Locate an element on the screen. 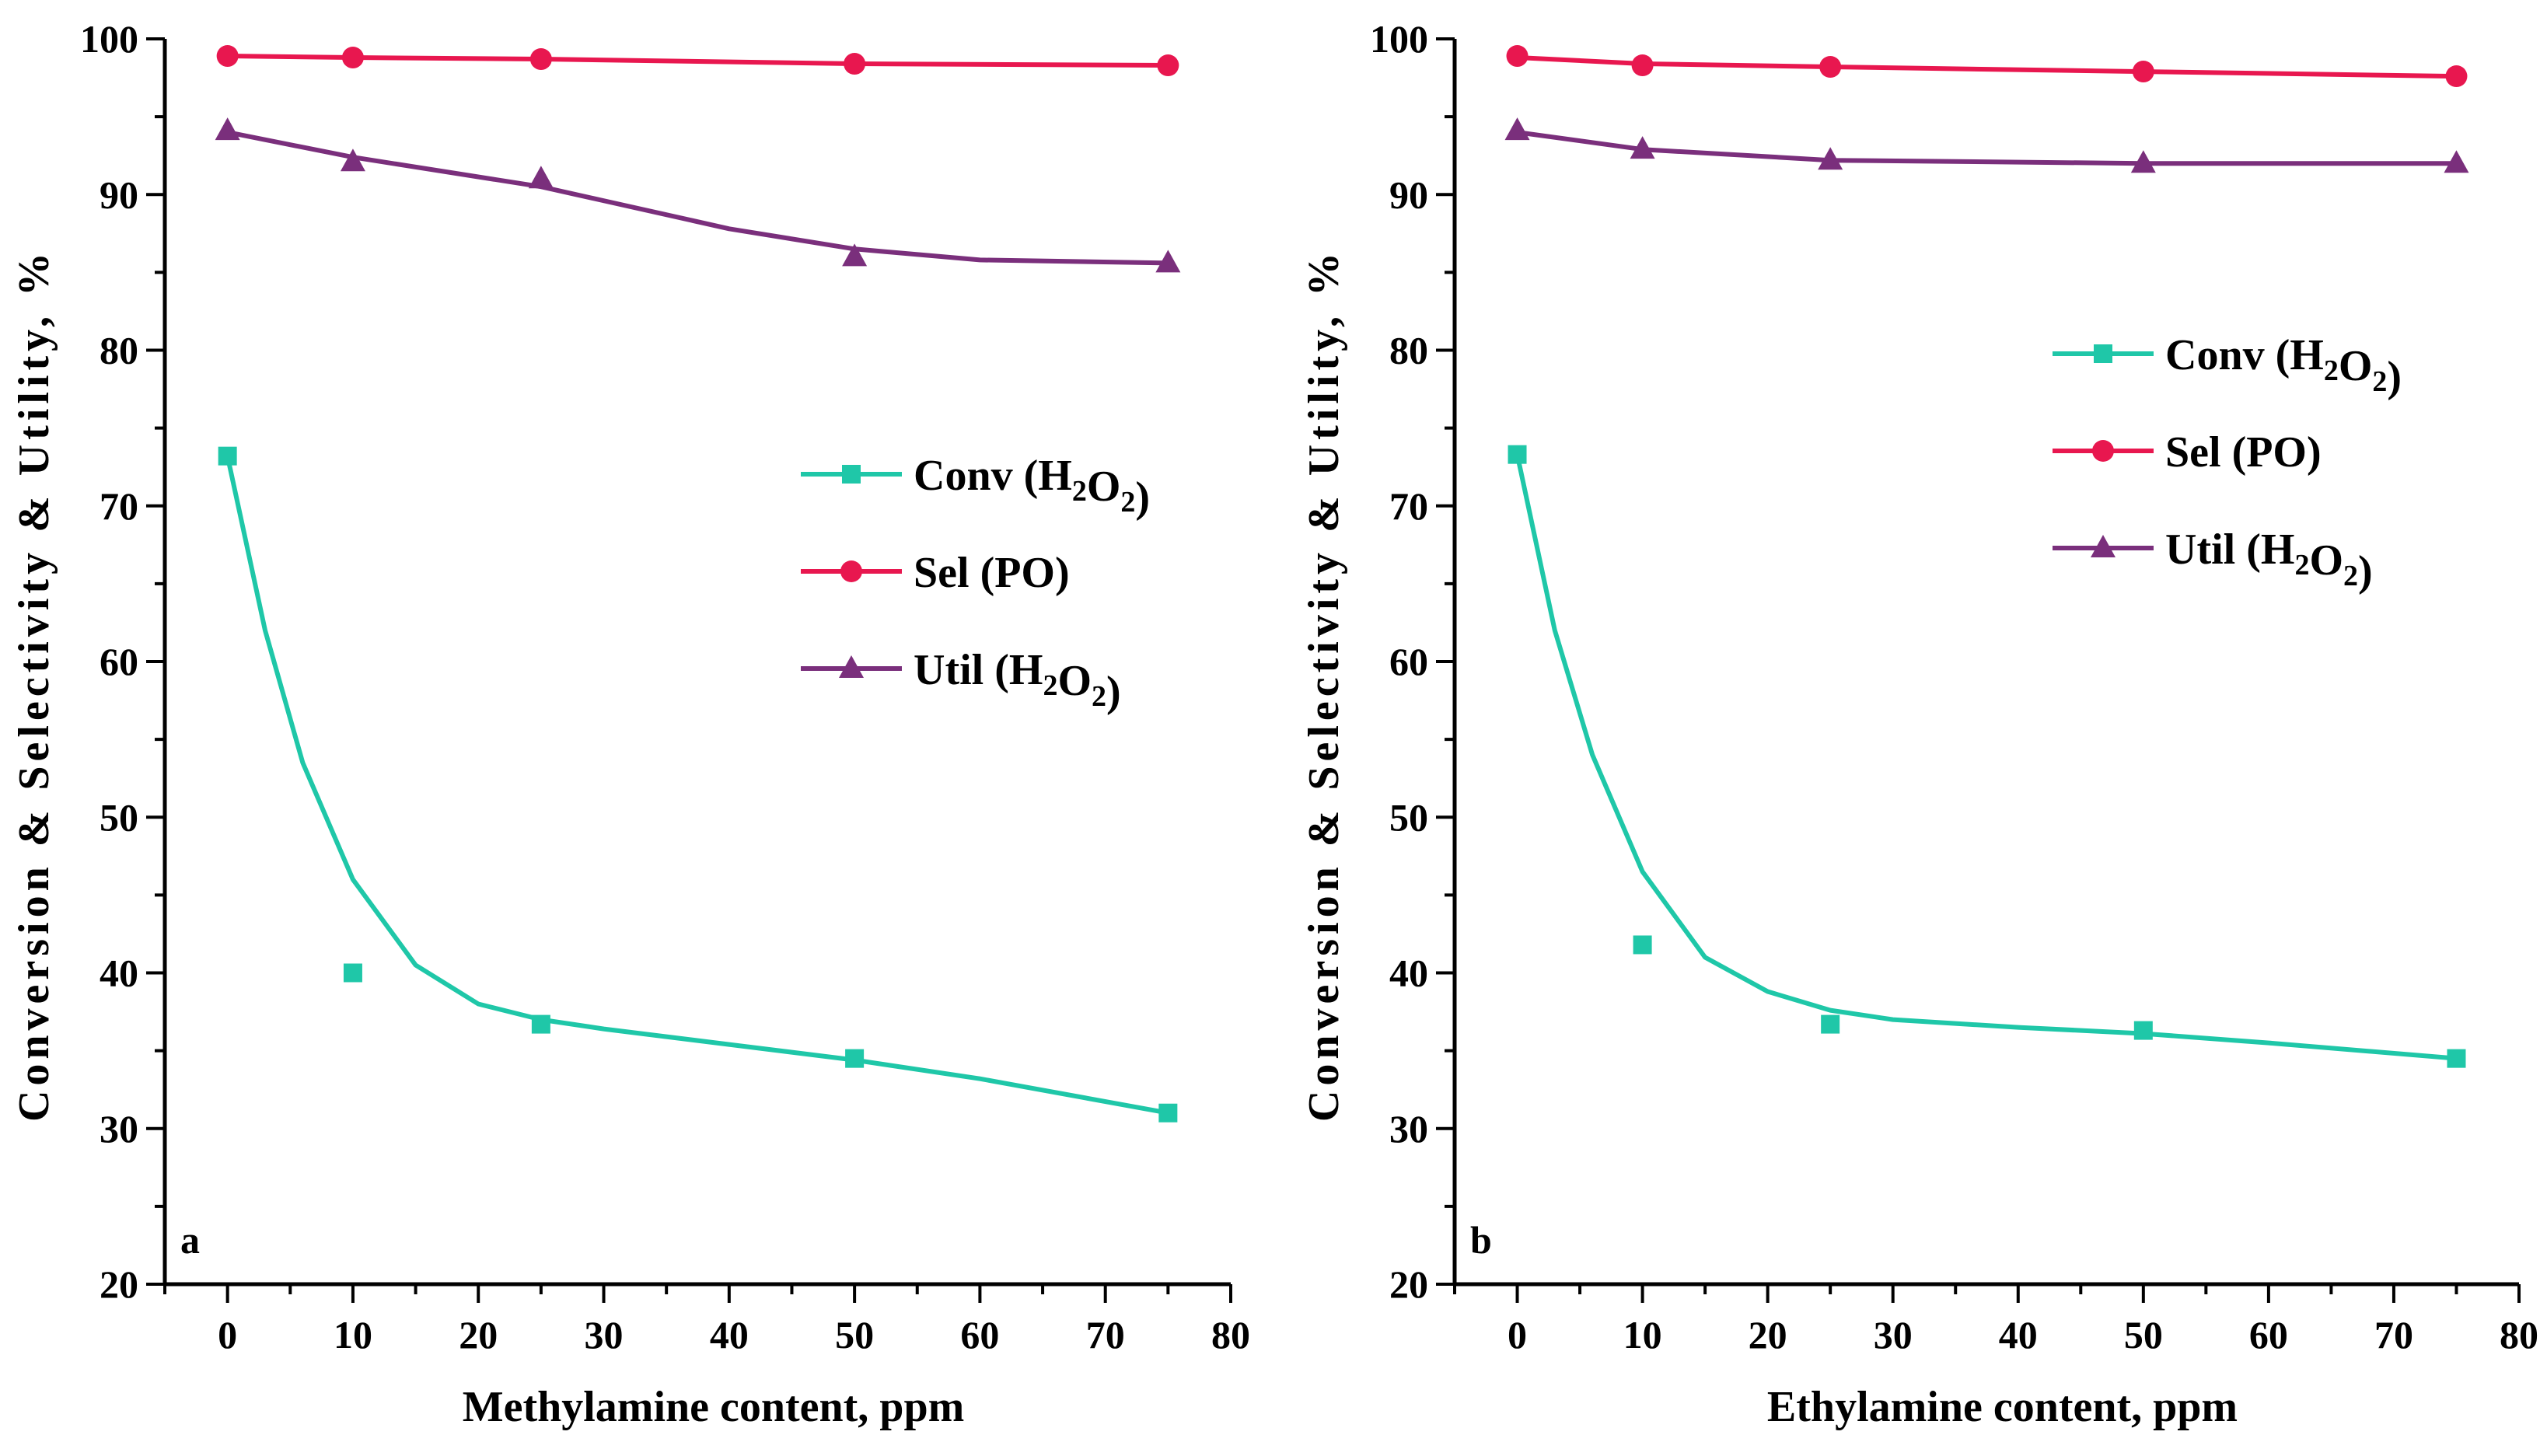 Image resolution: width=2547 pixels, height=1456 pixels. x-axis-title: Methylamine content, ppm is located at coordinates (714, 1407).